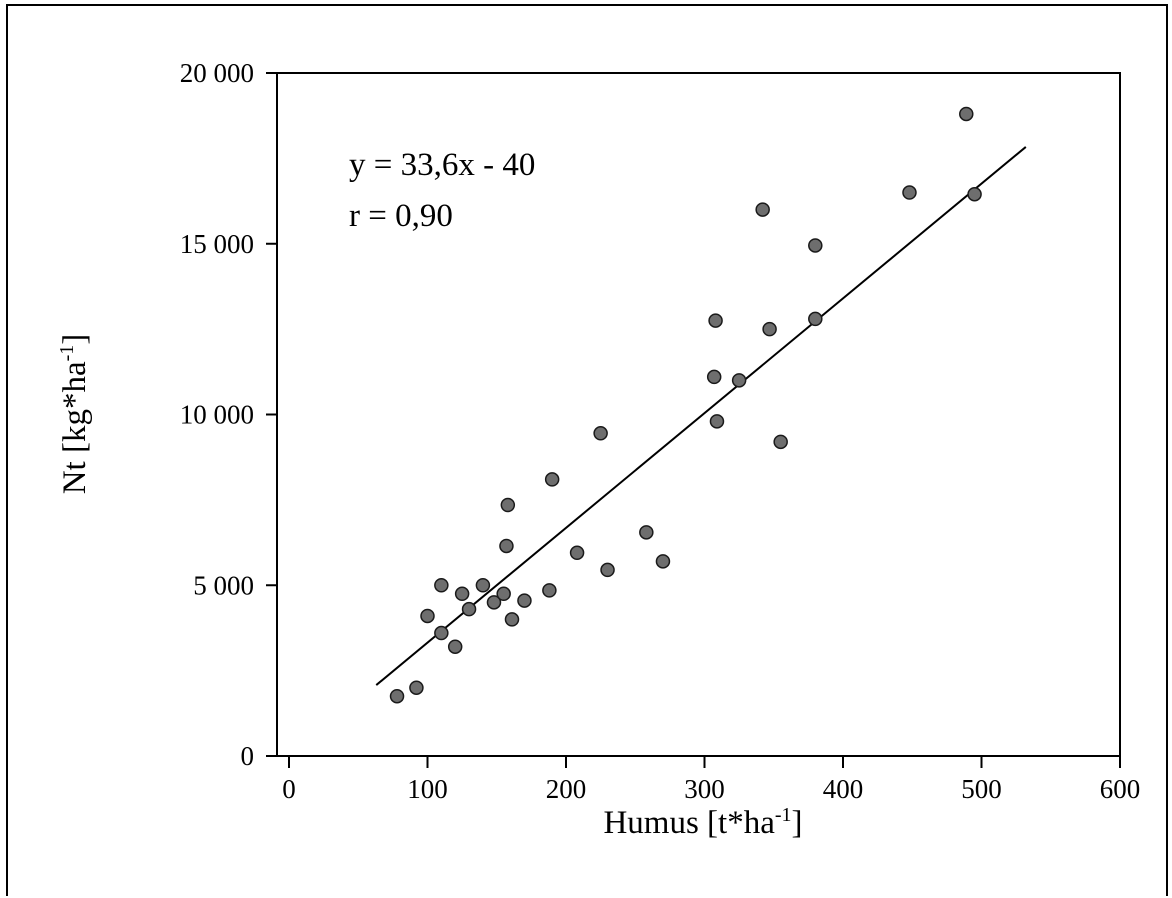 This screenshot has width=1172, height=898. I want to click on y-tick-label: 15 000, so click(217, 244).